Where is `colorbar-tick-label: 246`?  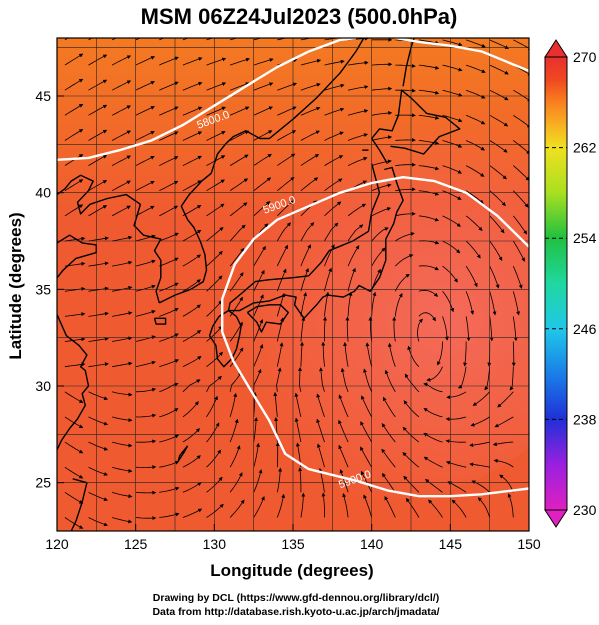
colorbar-tick-label: 246 is located at coordinates (585, 329).